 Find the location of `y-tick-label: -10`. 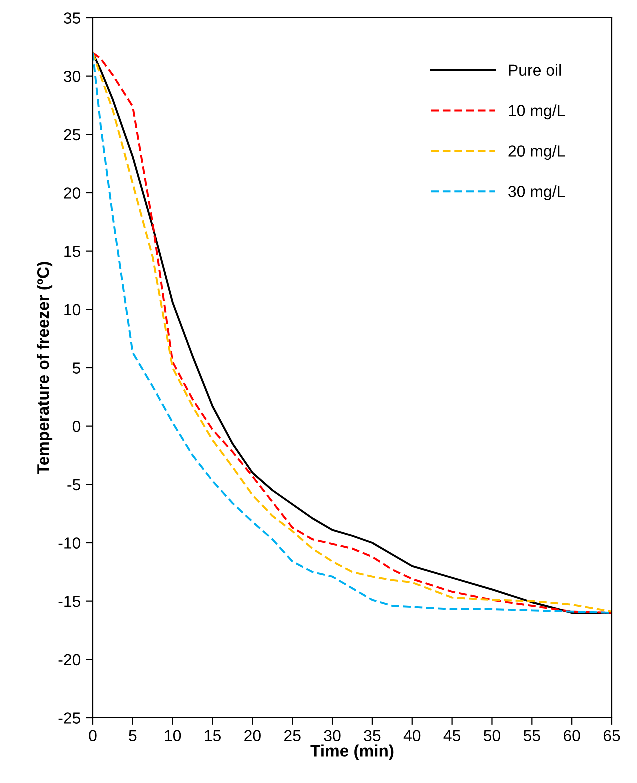

y-tick-label: -10 is located at coordinates (69, 543).